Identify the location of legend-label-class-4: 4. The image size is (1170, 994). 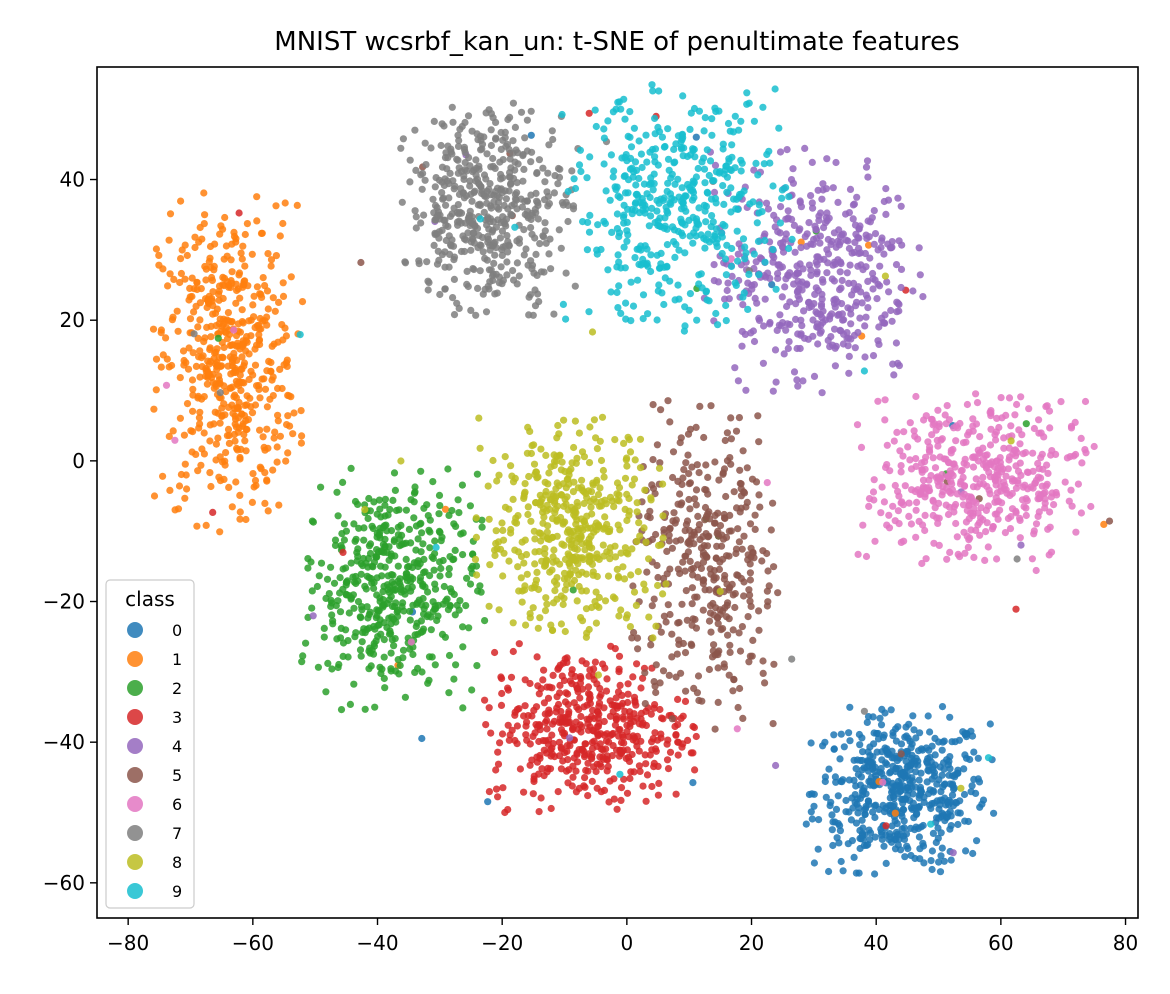
(177, 746).